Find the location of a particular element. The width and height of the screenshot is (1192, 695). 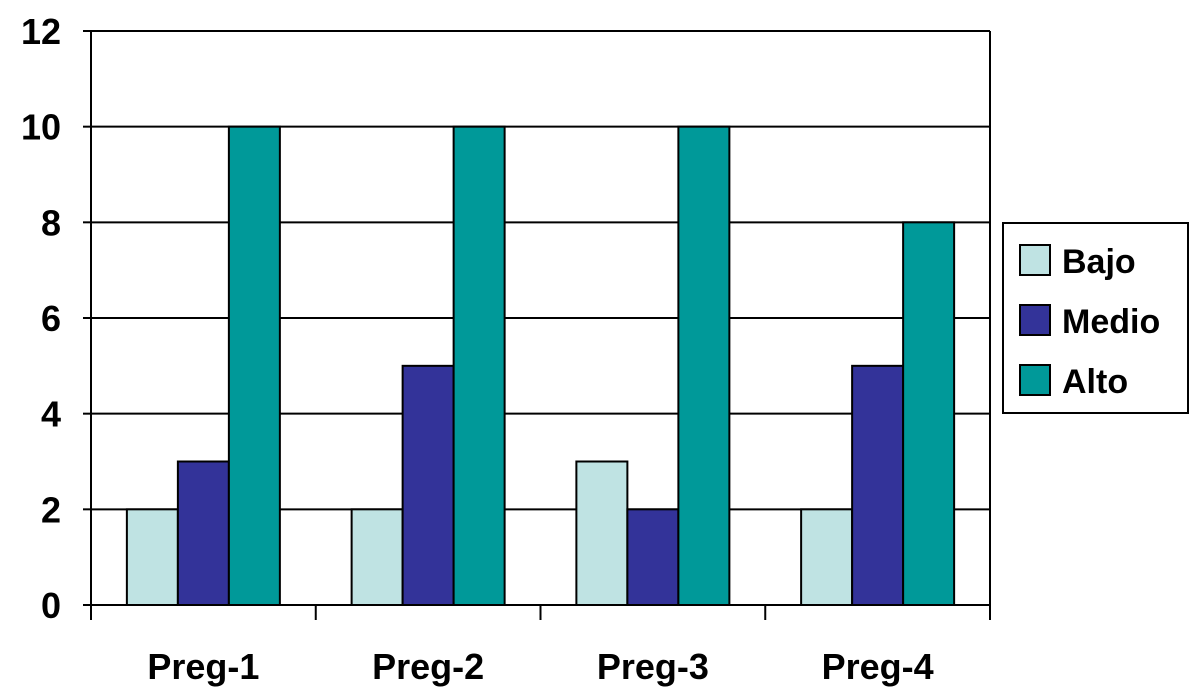

y-tick-label: 10 is located at coordinates (41, 127).